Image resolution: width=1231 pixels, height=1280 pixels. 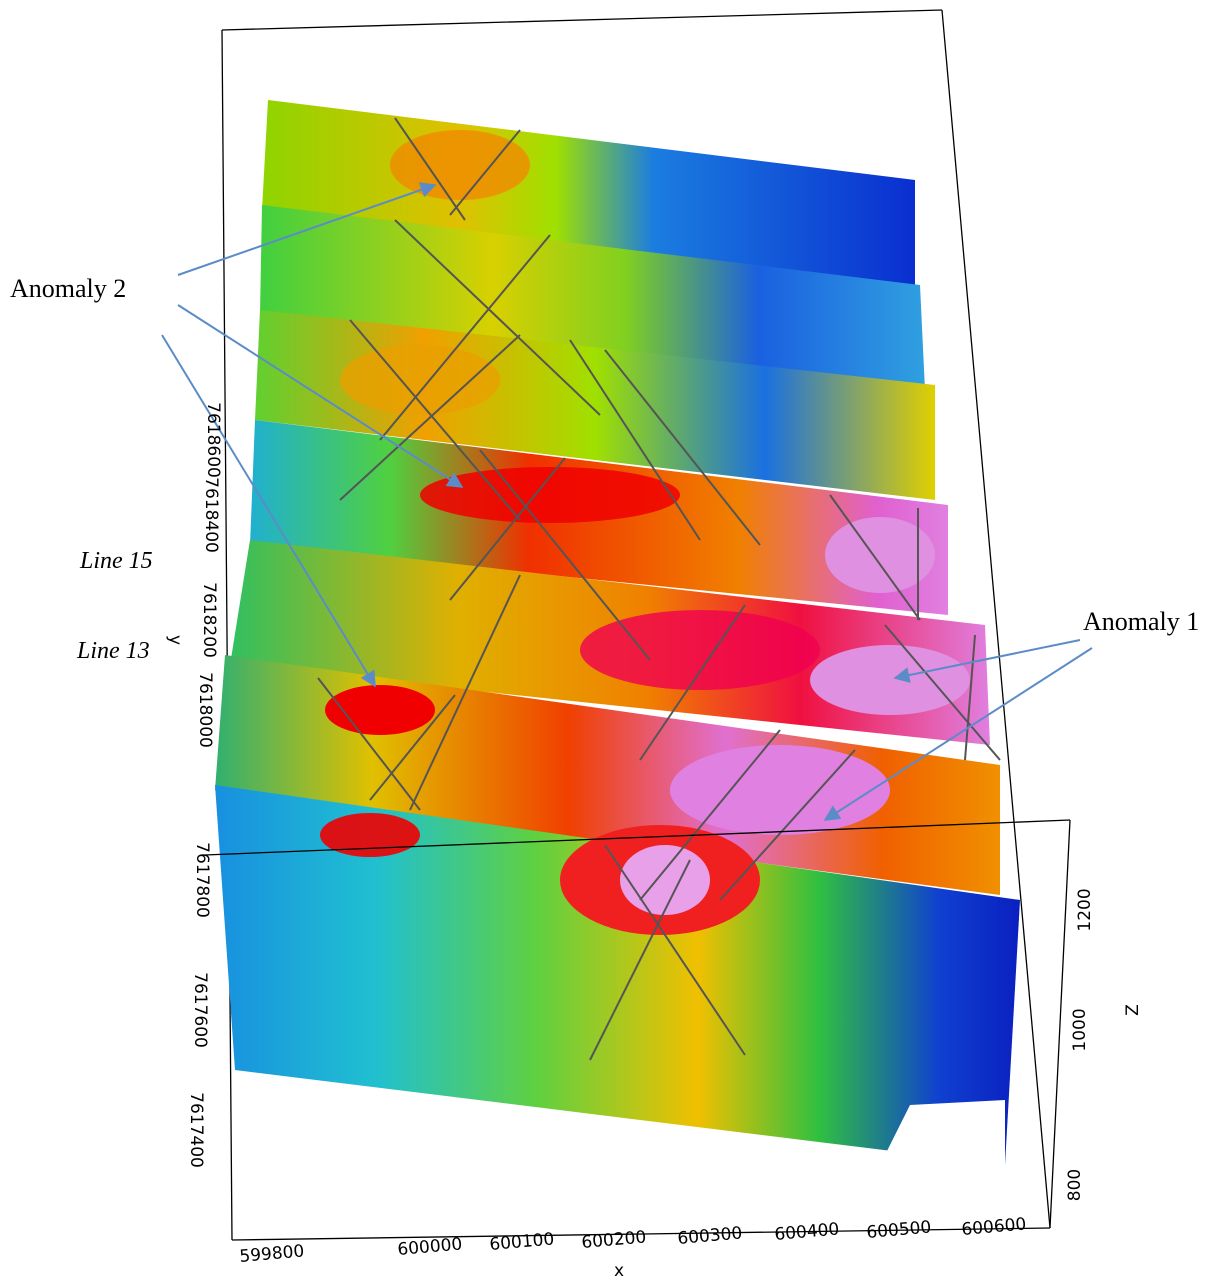 What do you see at coordinates (522, 1242) in the screenshot?
I see `x-tick-label: 600100` at bounding box center [522, 1242].